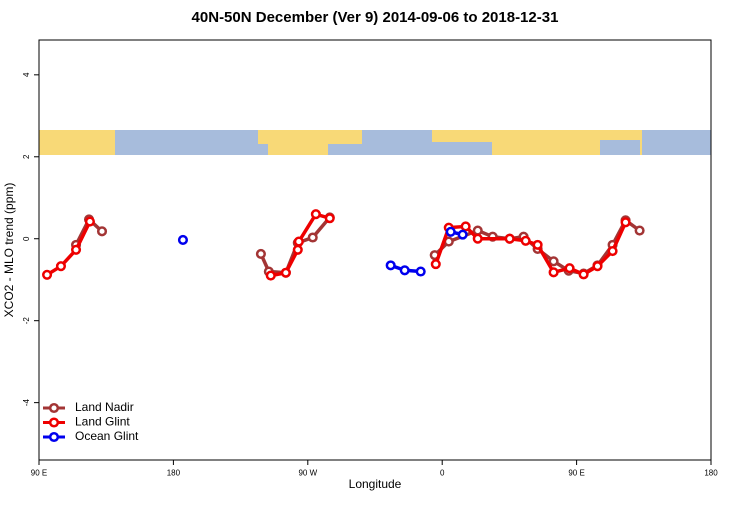 The image size is (750, 505). Describe the element at coordinates (442, 473) in the screenshot. I see `x-tick-label: 0` at that location.